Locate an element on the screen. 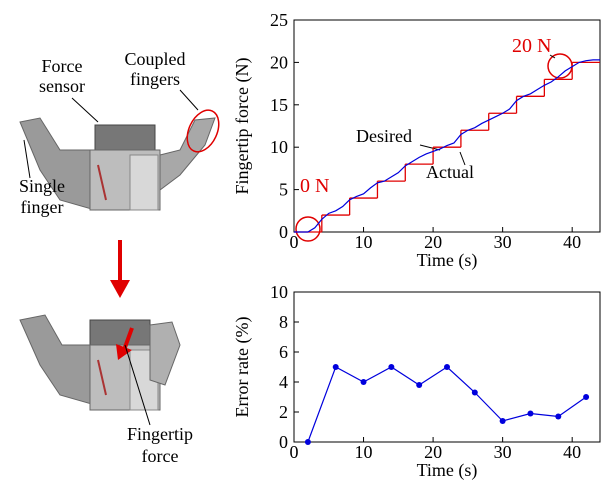 The width and height of the screenshot is (608, 495). y-axis-label: Fingertip force (N) is located at coordinates (242, 126).